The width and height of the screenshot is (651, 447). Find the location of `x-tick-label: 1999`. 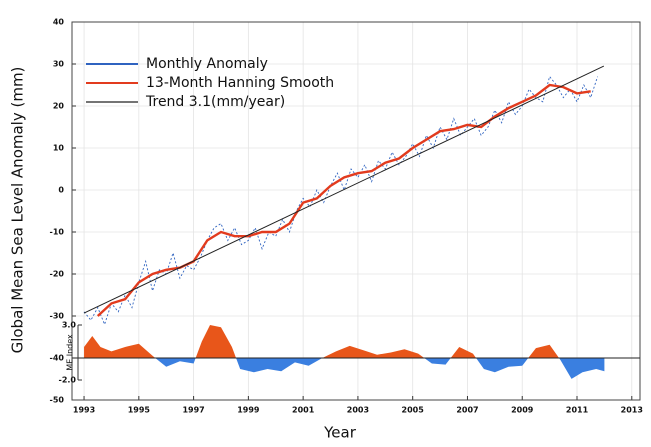

x-tick-label: 1999 is located at coordinates (248, 410).